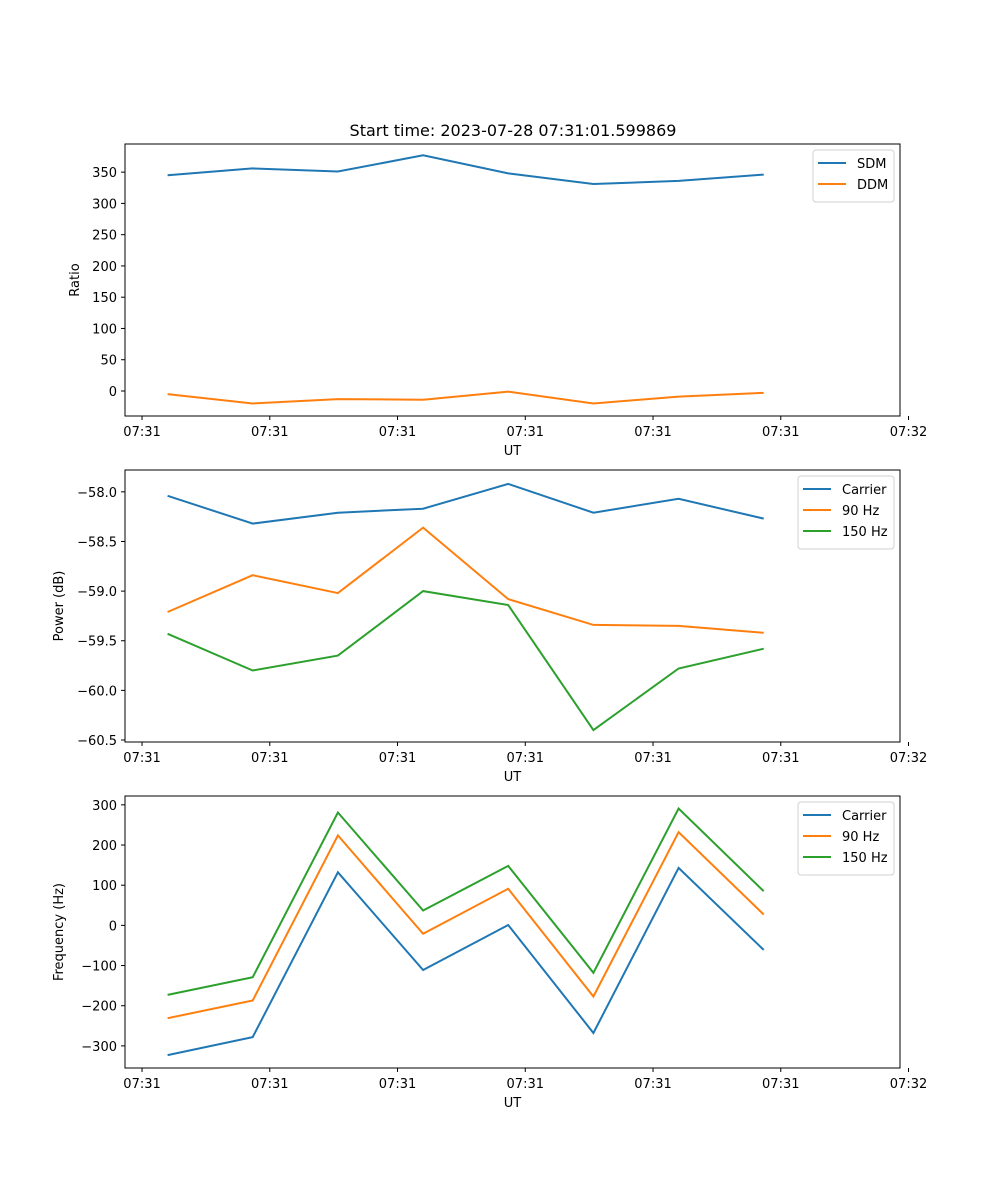  Describe the element at coordinates (104, 173) in the screenshot. I see `ratio-y-tick-label: 350` at that location.